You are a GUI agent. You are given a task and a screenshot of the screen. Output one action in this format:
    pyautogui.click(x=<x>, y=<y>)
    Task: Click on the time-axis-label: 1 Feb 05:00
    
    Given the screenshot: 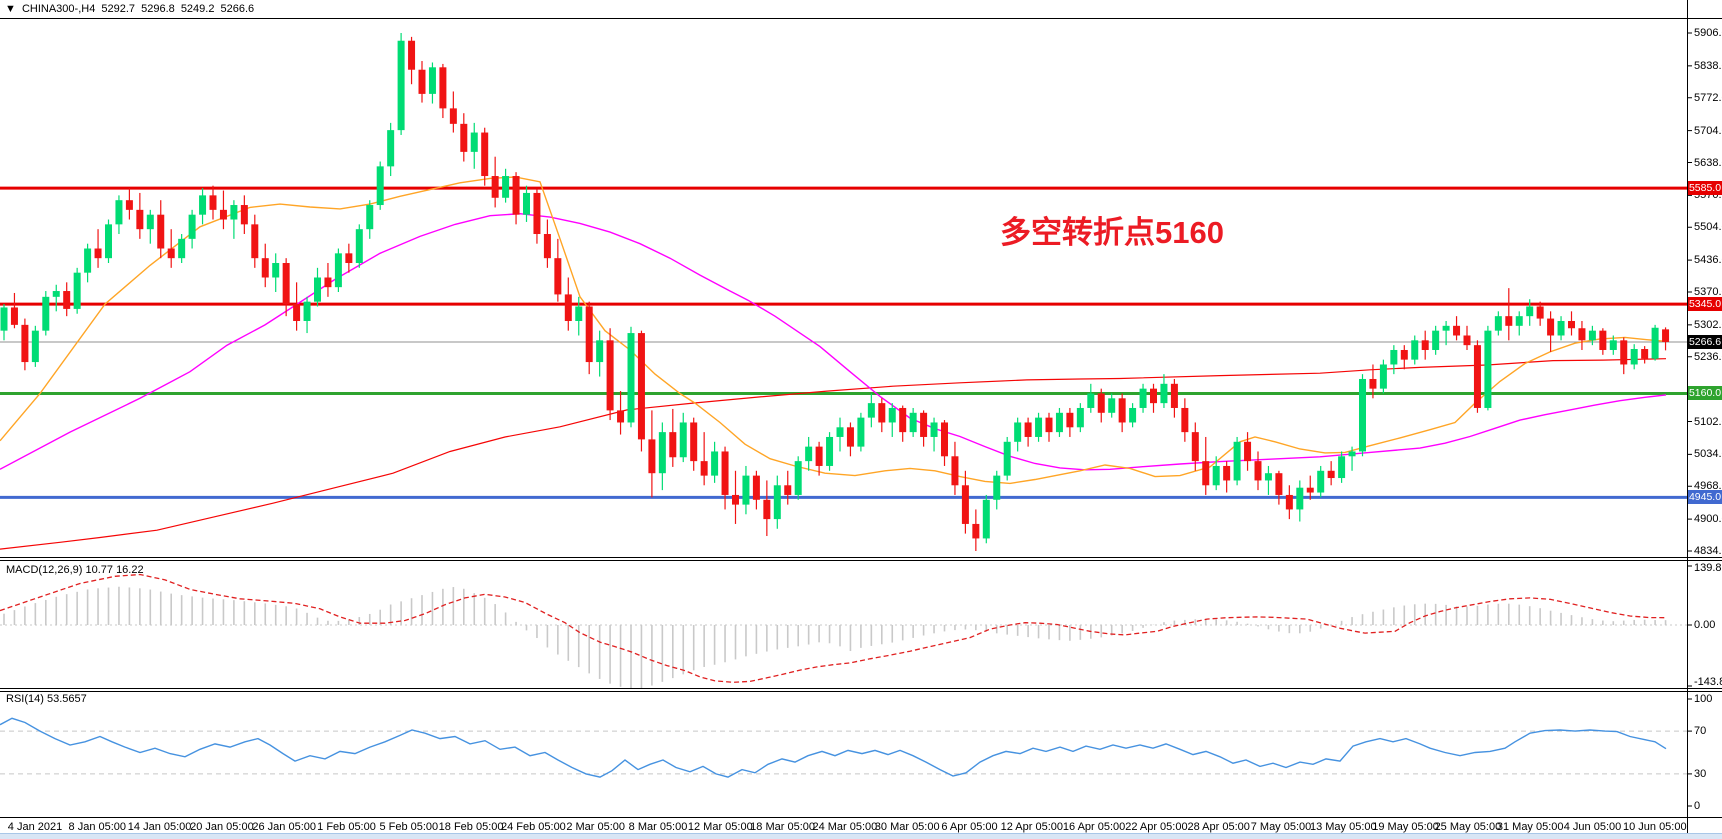 What is the action you would take?
    pyautogui.click(x=346, y=827)
    